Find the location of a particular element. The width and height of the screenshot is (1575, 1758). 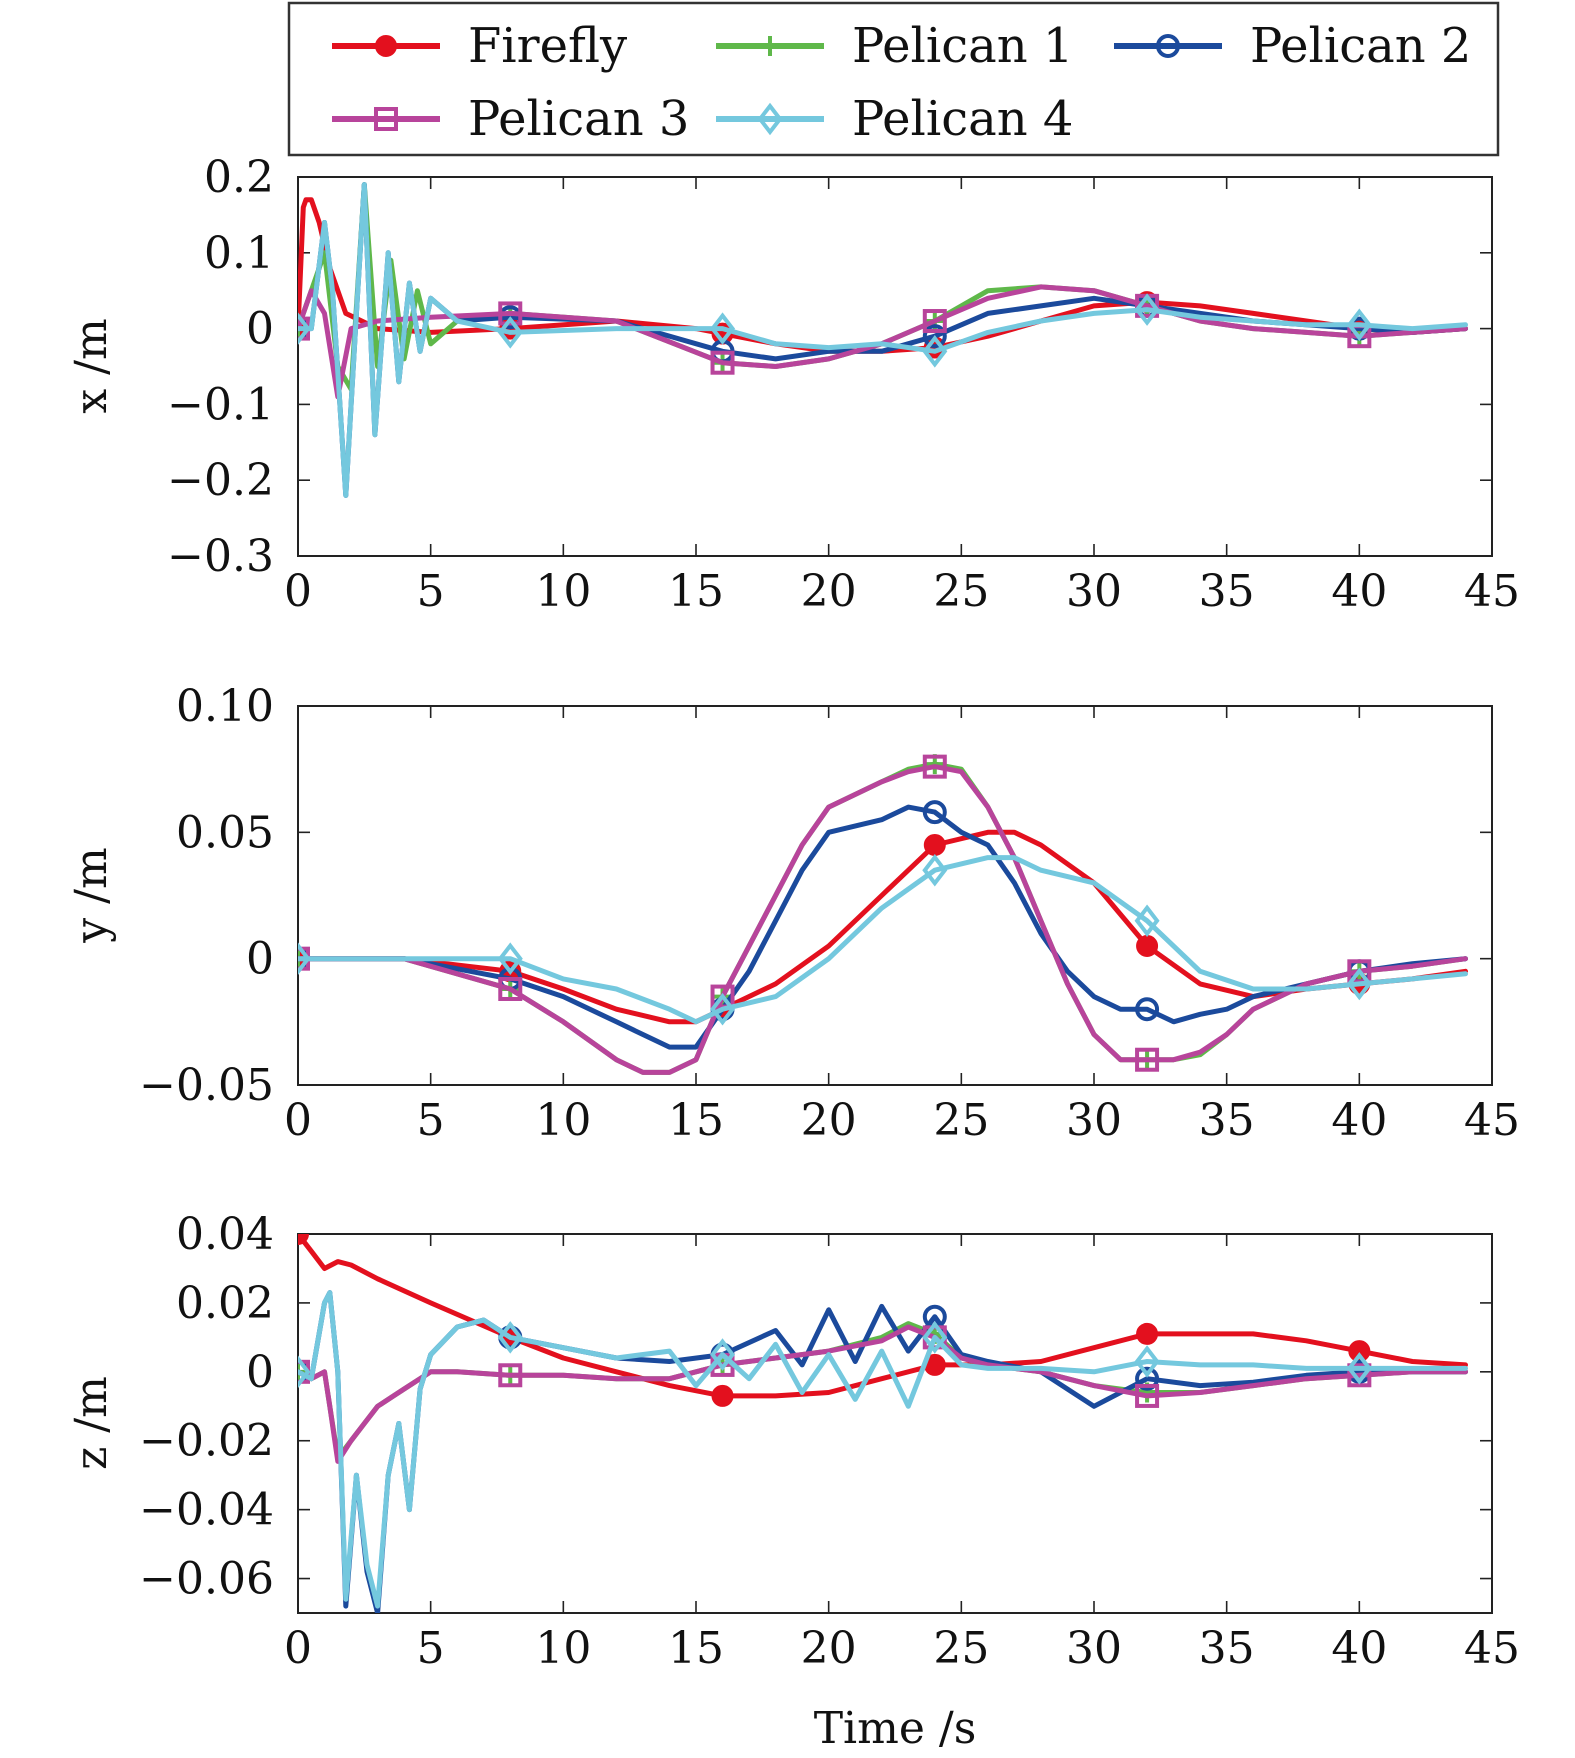

x-tick-label: 10 is located at coordinates (563, 1648).